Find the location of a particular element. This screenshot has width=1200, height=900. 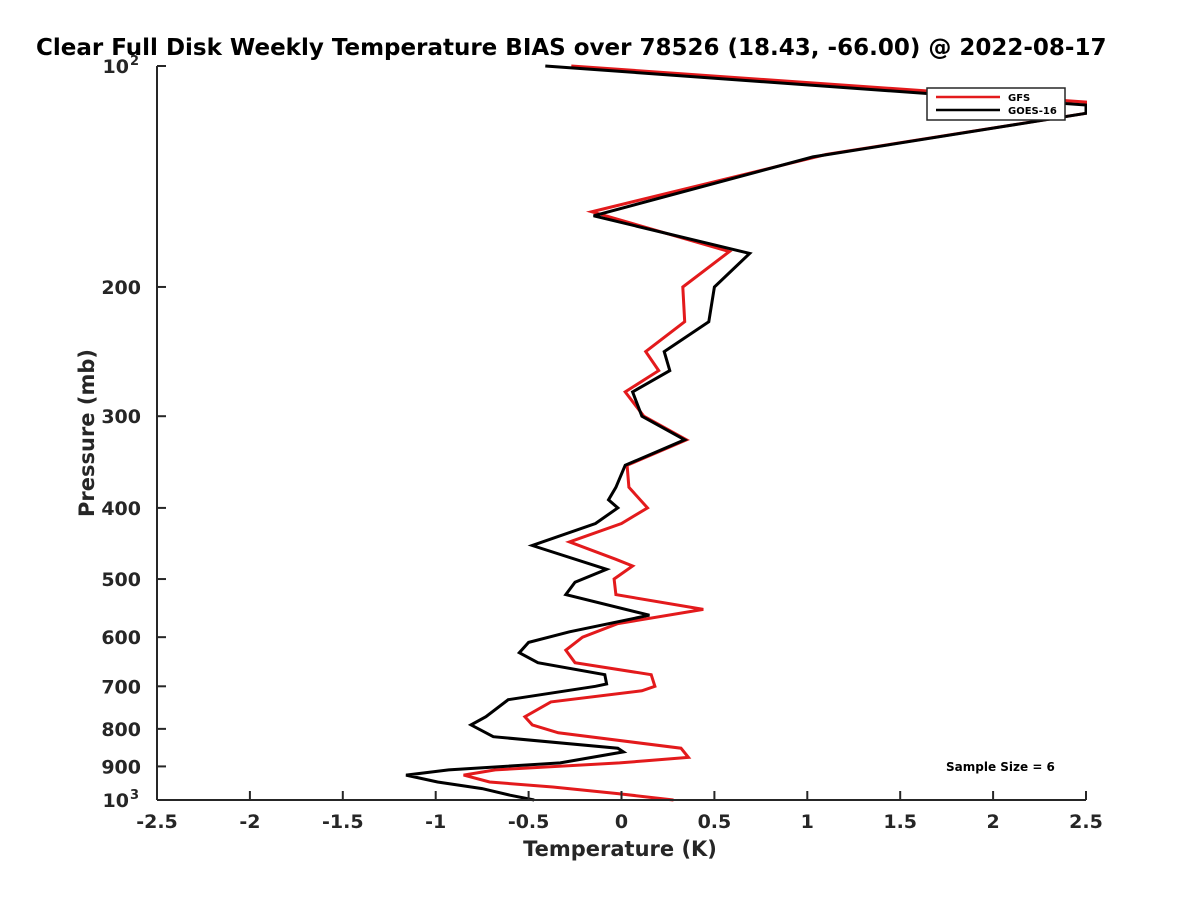

y-tick-exponent: 2 is located at coordinates (134, 61).